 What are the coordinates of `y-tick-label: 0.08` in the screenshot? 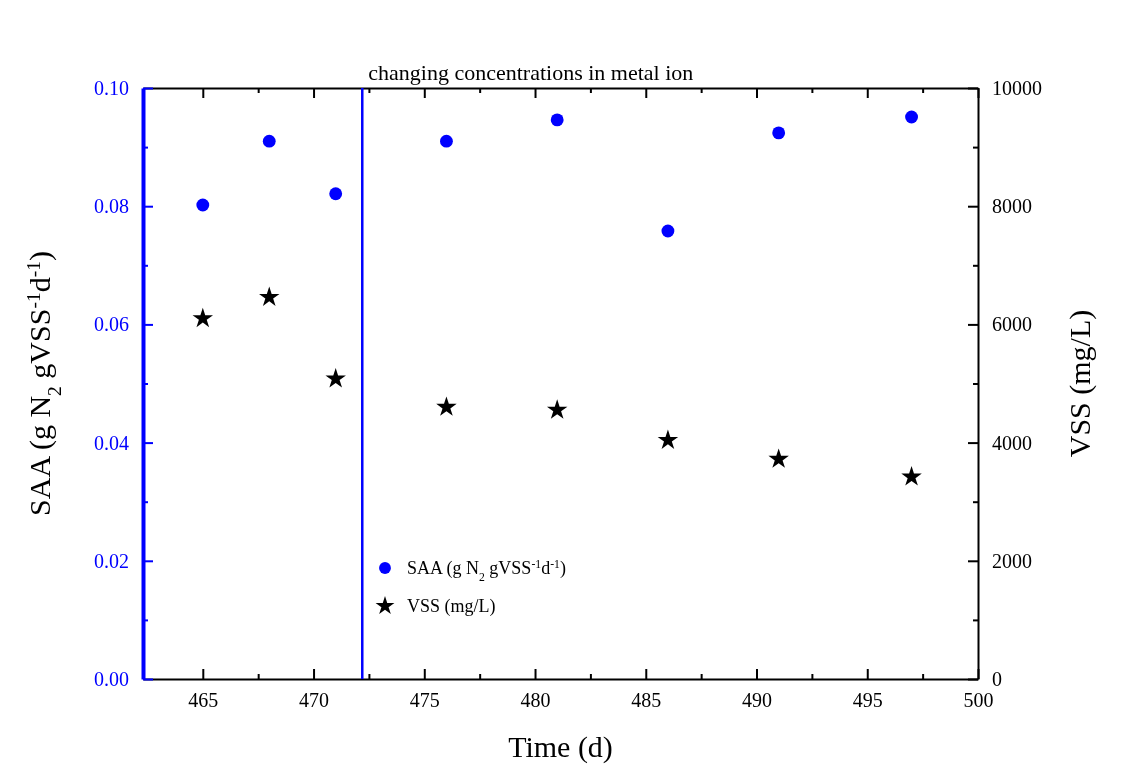 It's located at (111, 206).